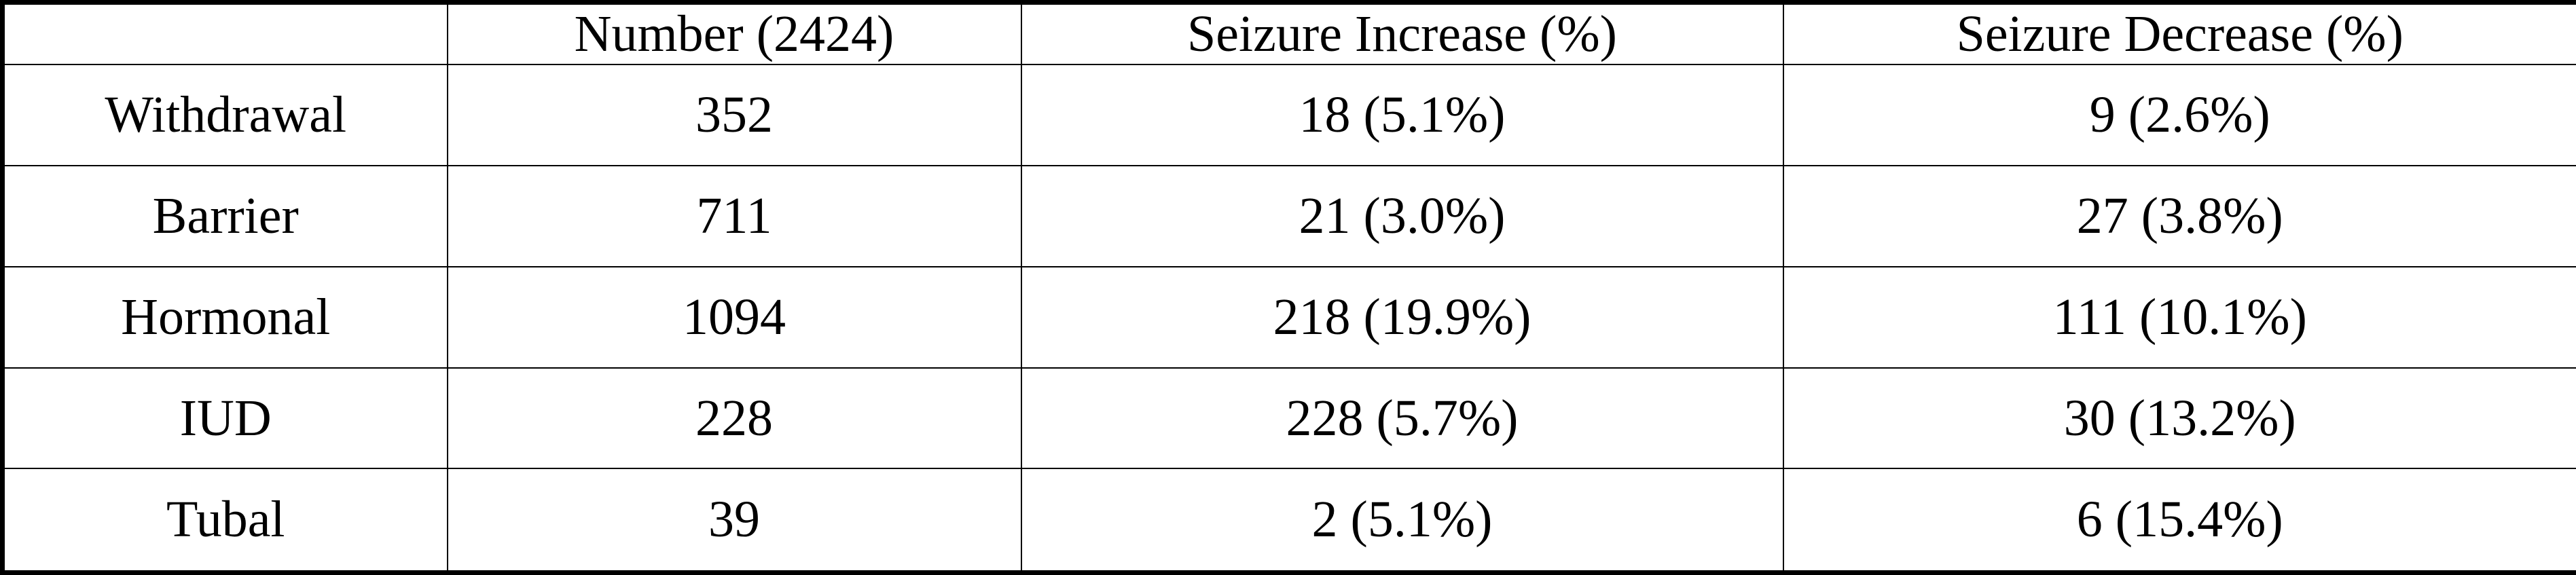 The height and width of the screenshot is (575, 2576). What do you see at coordinates (734, 418) in the screenshot?
I see `table-cell: 228` at bounding box center [734, 418].